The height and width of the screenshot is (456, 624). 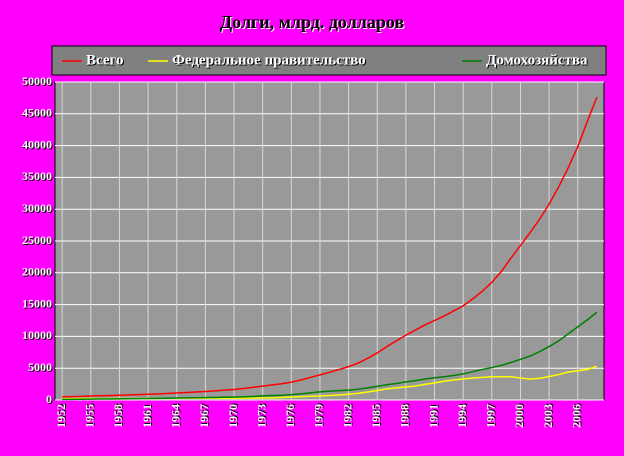 What do you see at coordinates (491, 416) in the screenshot?
I see `x-tick-label: 1997` at bounding box center [491, 416].